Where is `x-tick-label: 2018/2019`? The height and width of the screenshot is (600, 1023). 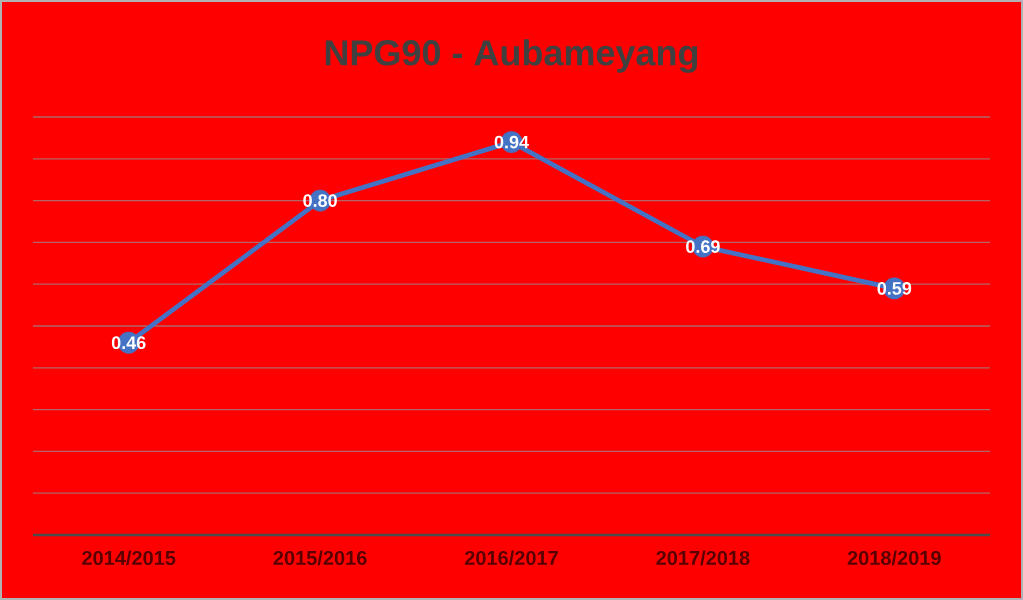 x-tick-label: 2018/2019 is located at coordinates (894, 558).